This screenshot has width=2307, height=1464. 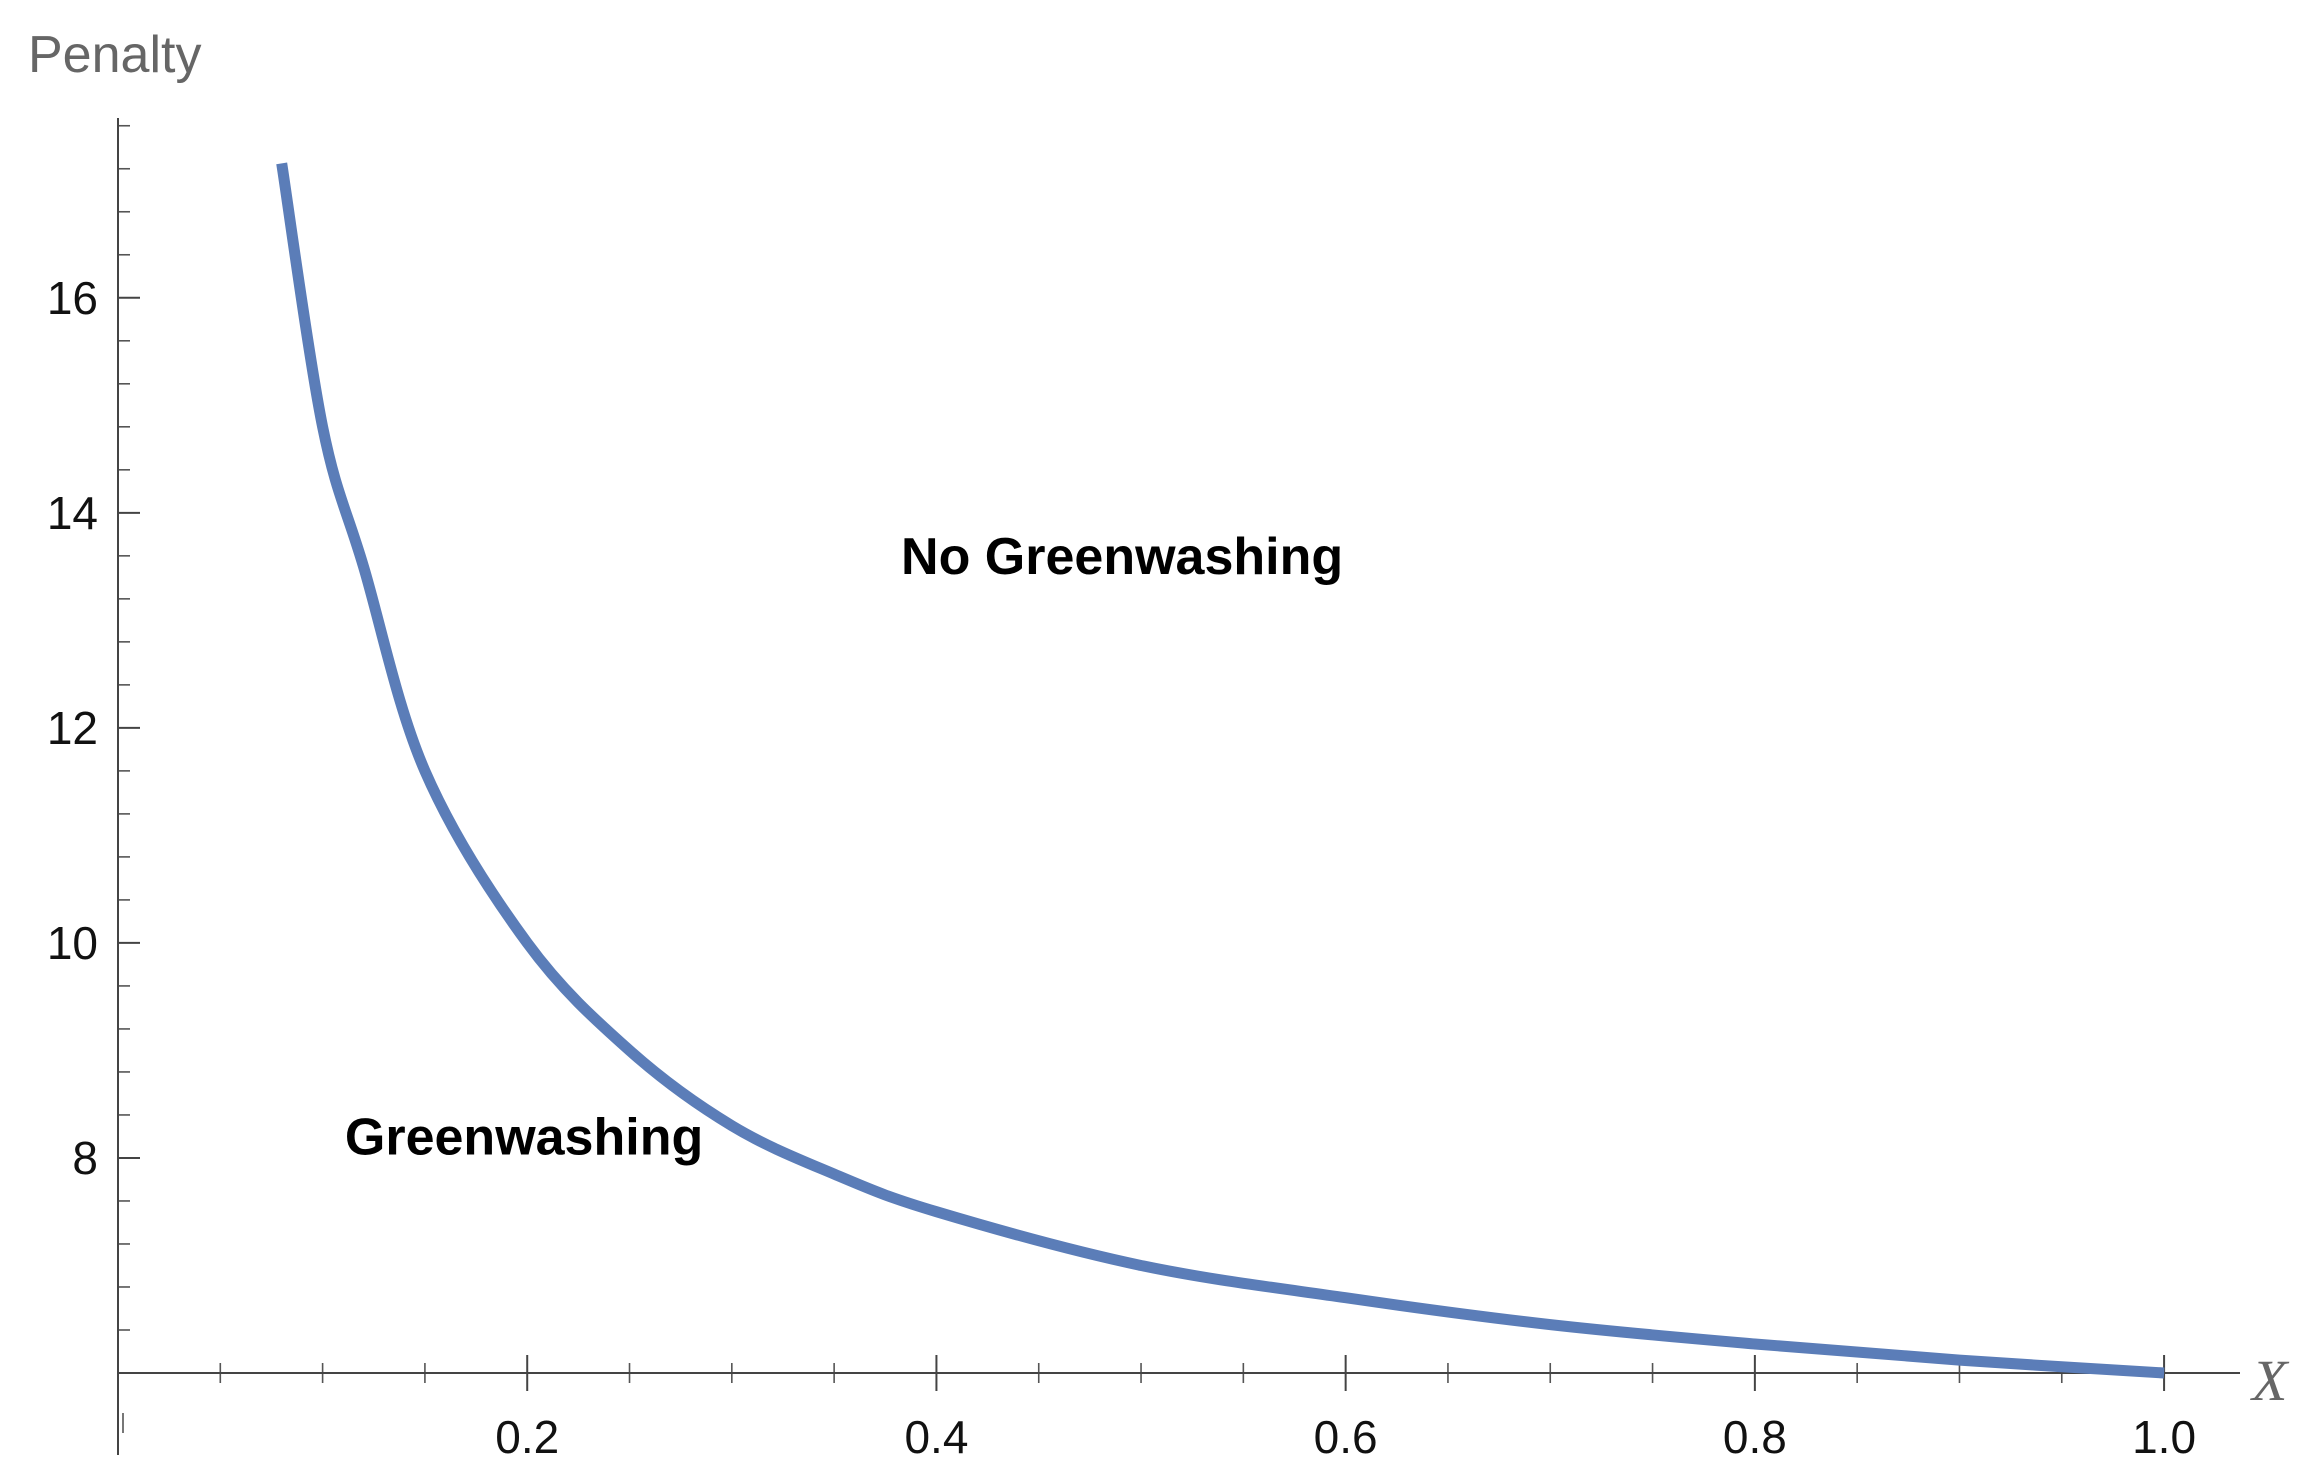 I want to click on y-tick-label: 16, so click(x=72, y=298).